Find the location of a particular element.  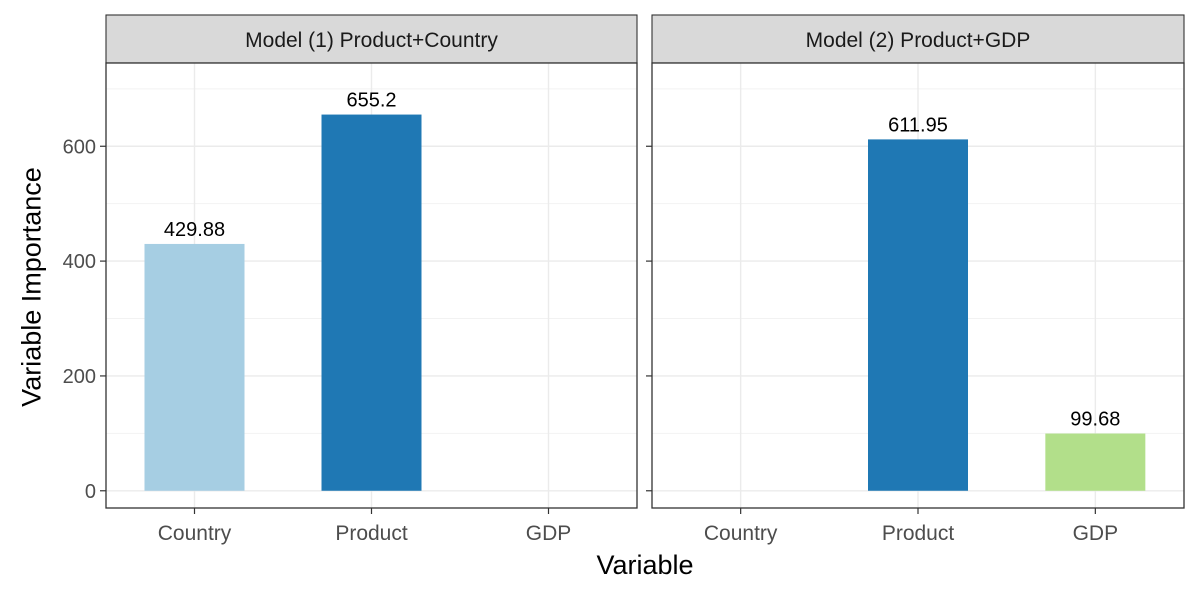

y-tick-label: 600 is located at coordinates (79, 147).